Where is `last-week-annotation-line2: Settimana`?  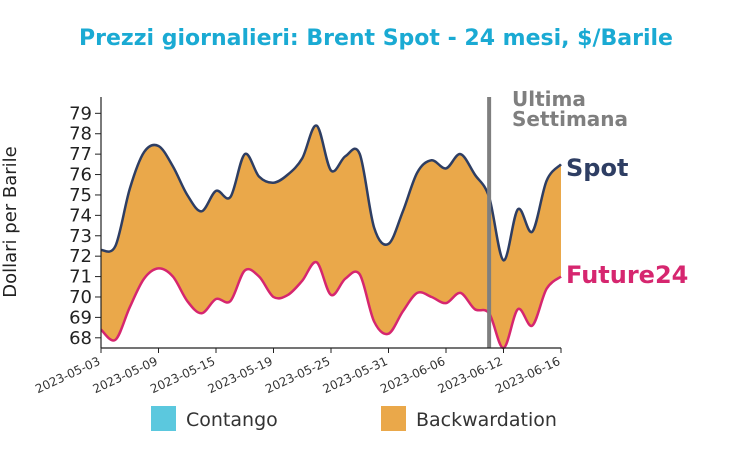 last-week-annotation-line2: Settimana is located at coordinates (570, 119).